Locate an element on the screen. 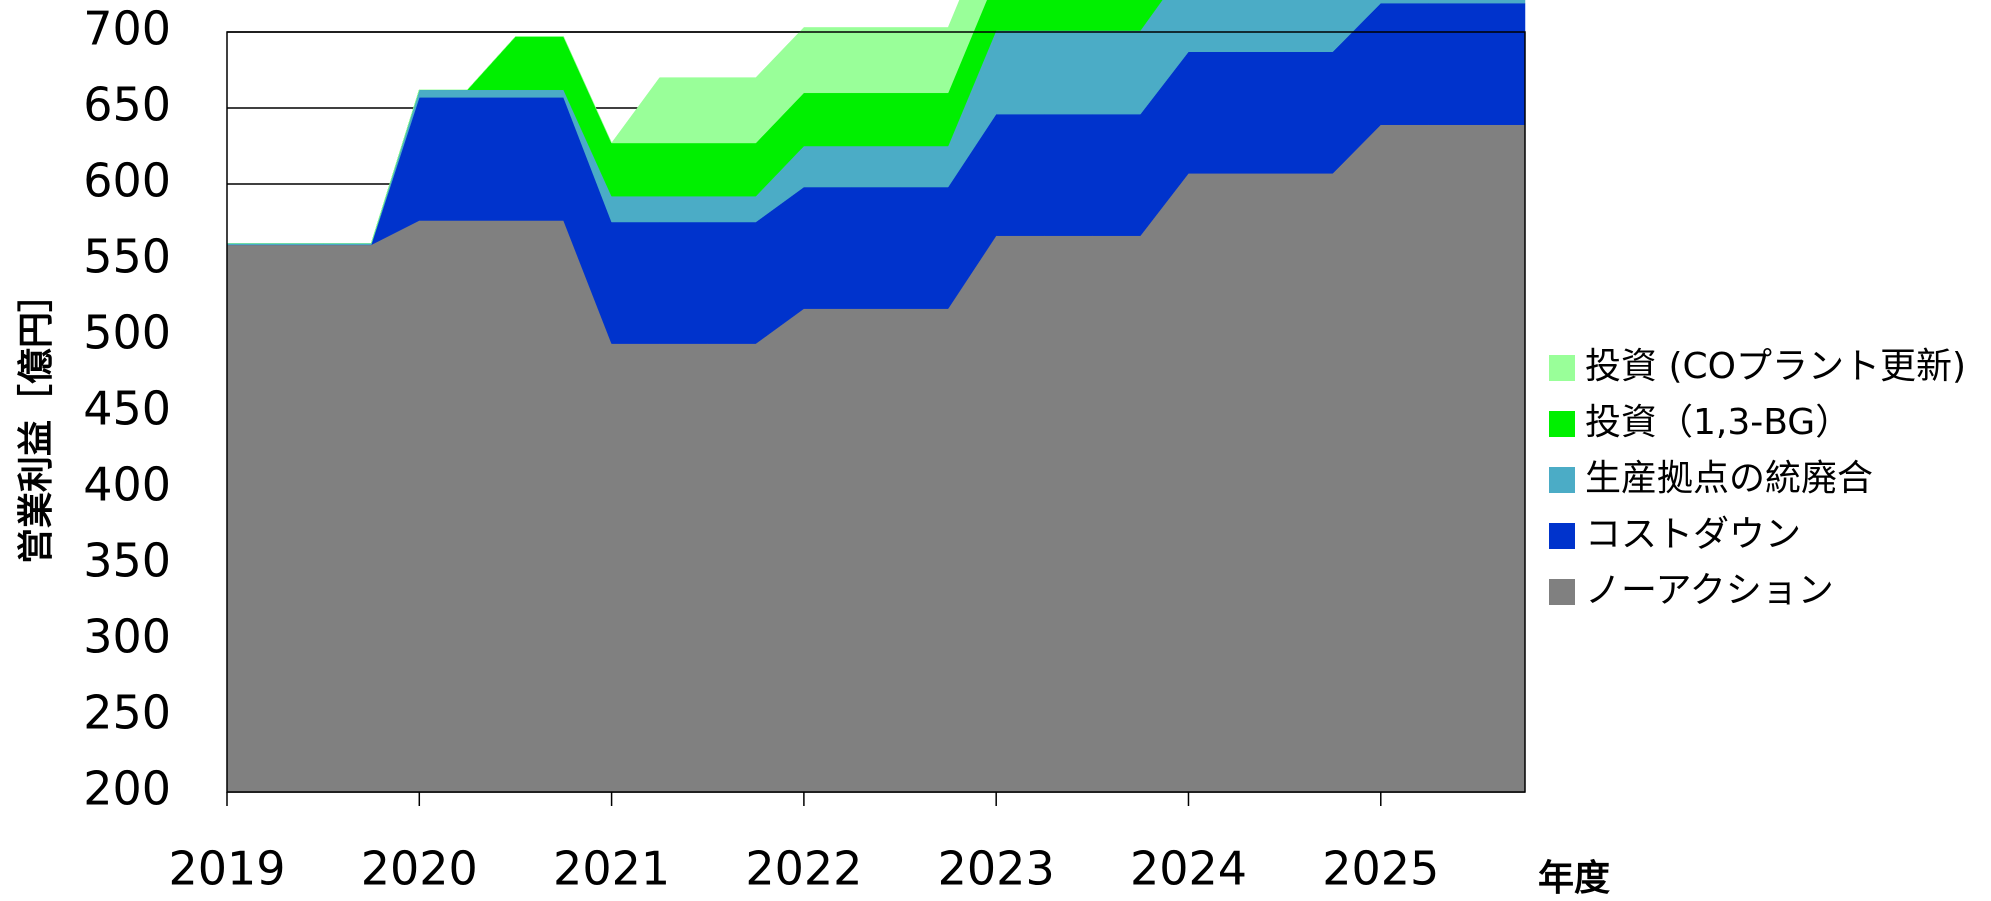 This screenshot has height=901, width=1991. x-tick-label: 2023 is located at coordinates (996, 869).